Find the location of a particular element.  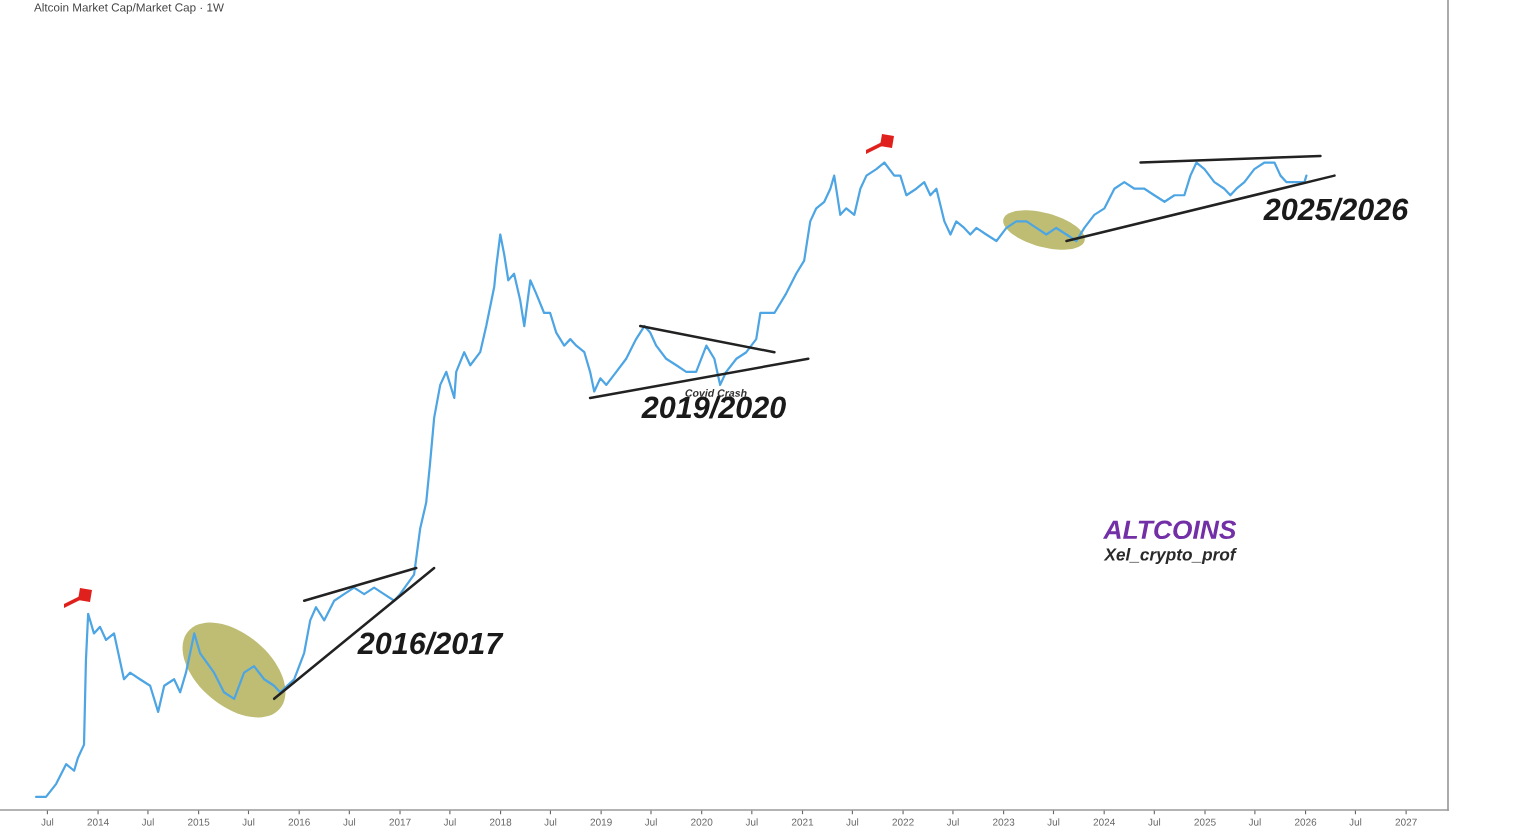

annotation: Xel_crypto_prof is located at coordinates (1170, 556).